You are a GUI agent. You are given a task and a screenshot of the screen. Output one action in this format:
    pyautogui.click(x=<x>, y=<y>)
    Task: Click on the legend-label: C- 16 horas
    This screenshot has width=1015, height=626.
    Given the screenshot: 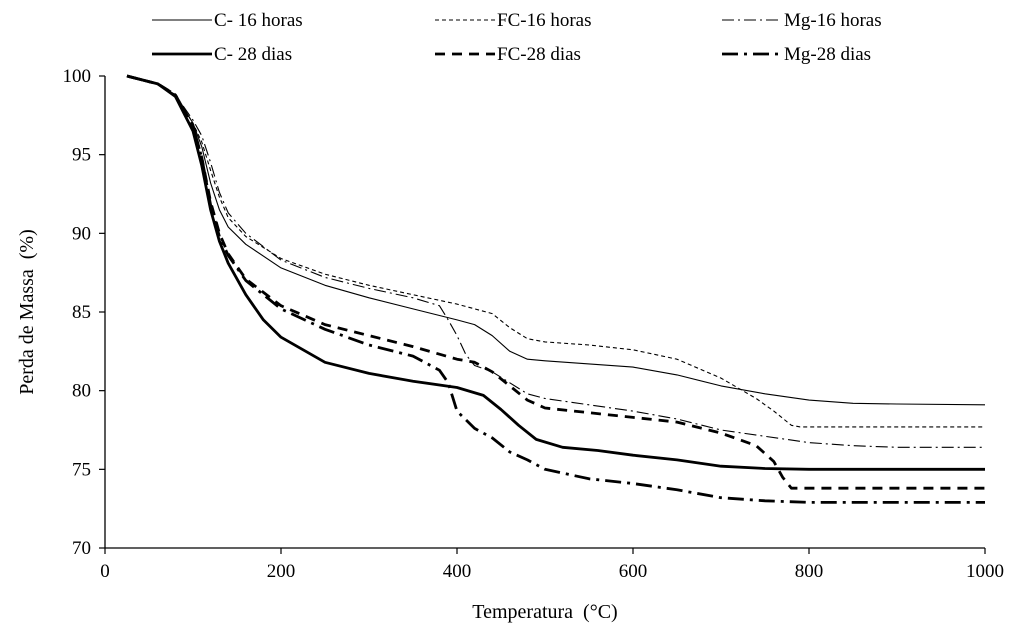 What is the action you would take?
    pyautogui.click(x=258, y=20)
    